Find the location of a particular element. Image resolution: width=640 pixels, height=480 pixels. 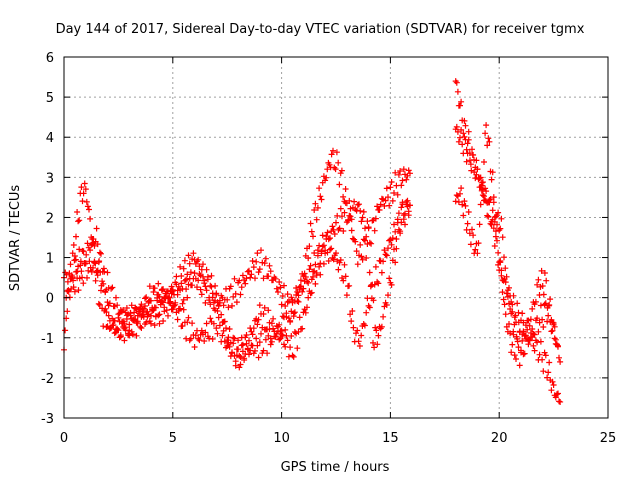

y-tick-label: 6 is located at coordinates (50, 58).